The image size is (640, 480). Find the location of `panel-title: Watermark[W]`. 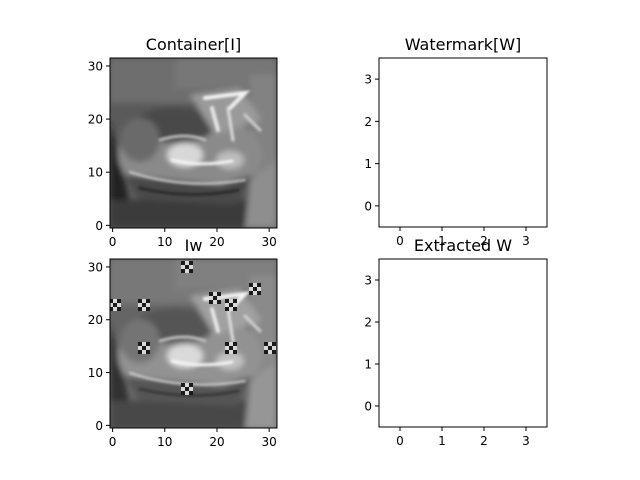

panel-title: Watermark[W] is located at coordinates (463, 44).